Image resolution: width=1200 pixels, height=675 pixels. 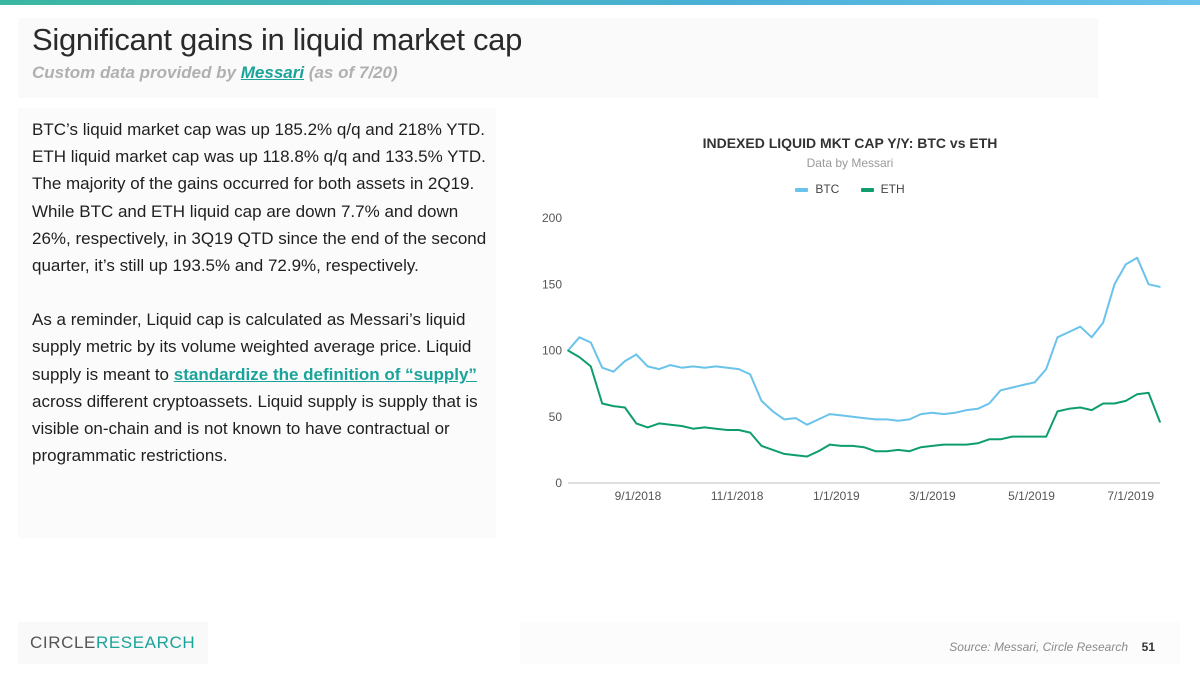 I want to click on messari-link: Messari, so click(x=272, y=72).